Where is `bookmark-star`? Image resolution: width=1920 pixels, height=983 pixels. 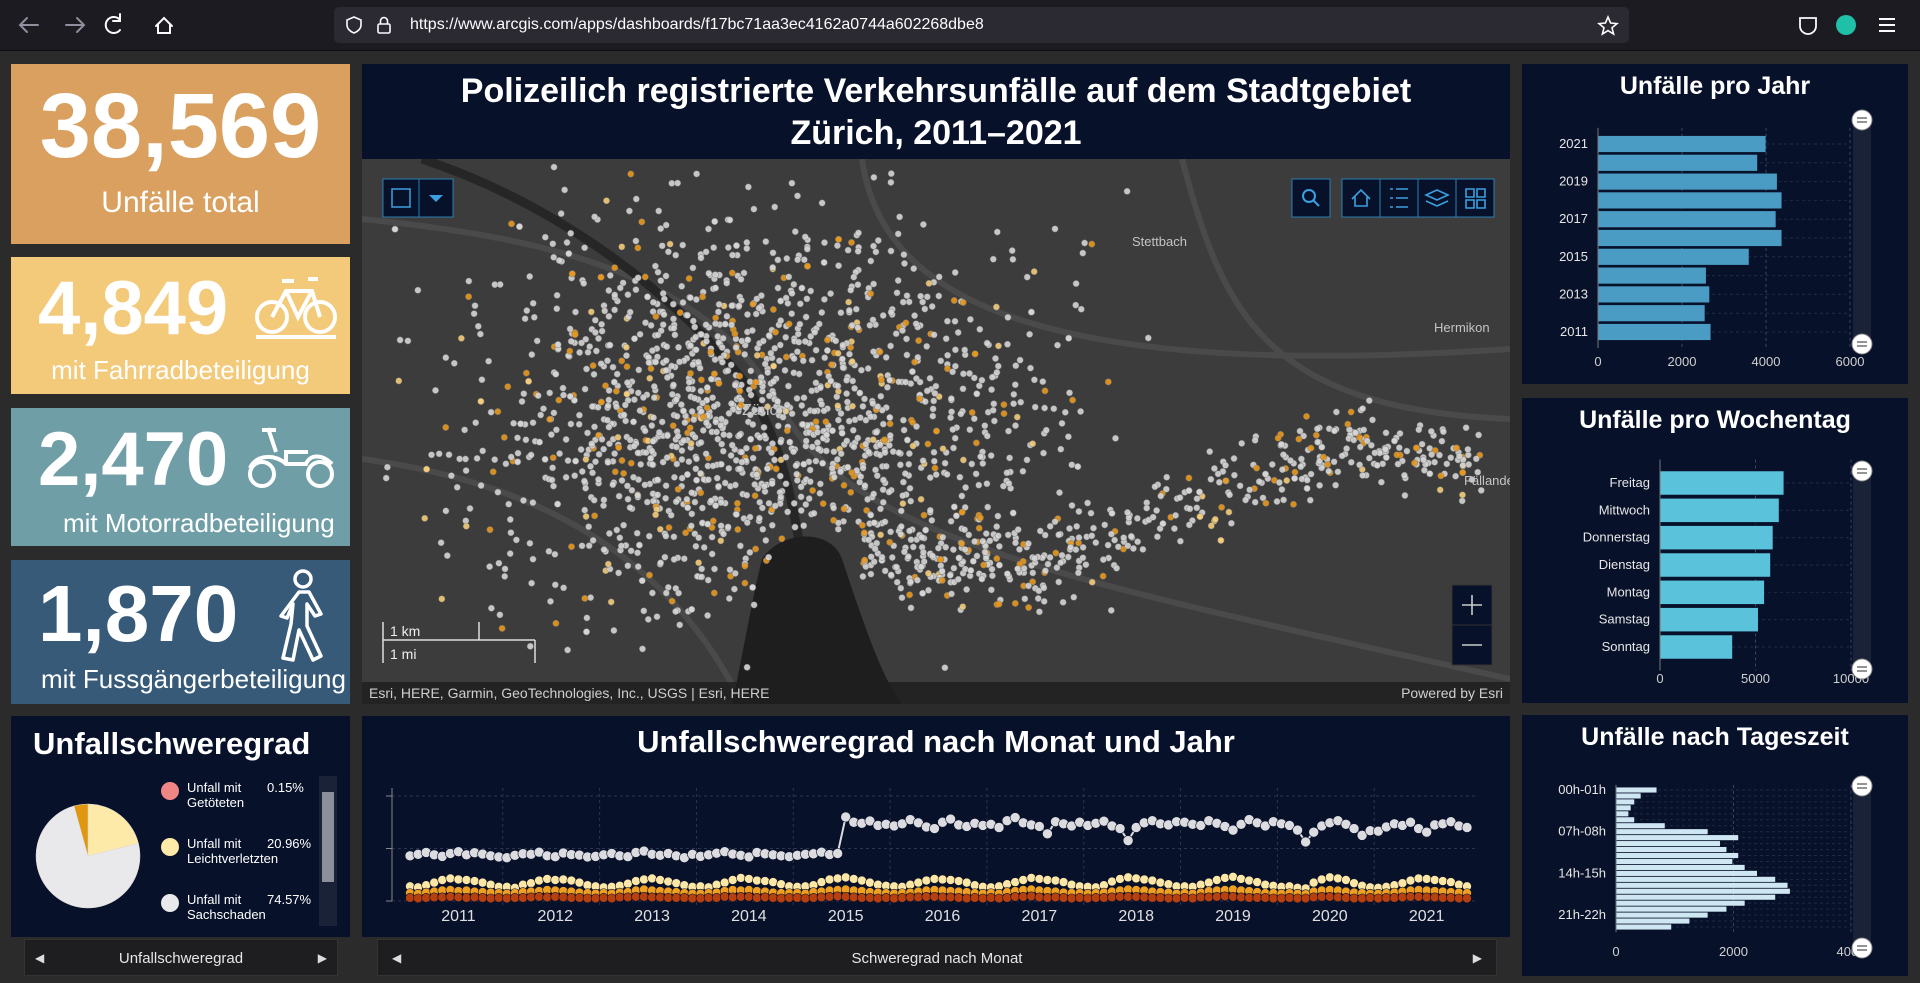
bookmark-star is located at coordinates (1608, 26).